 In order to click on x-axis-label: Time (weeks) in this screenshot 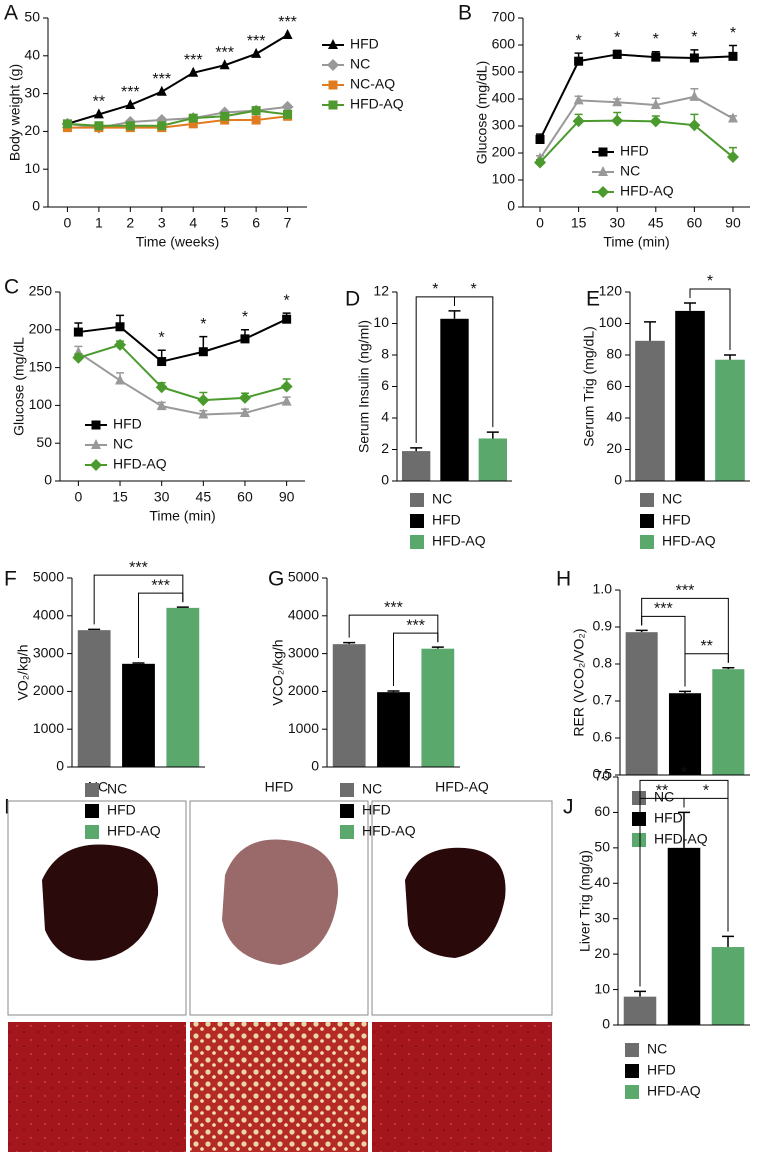, I will do `click(178, 242)`.